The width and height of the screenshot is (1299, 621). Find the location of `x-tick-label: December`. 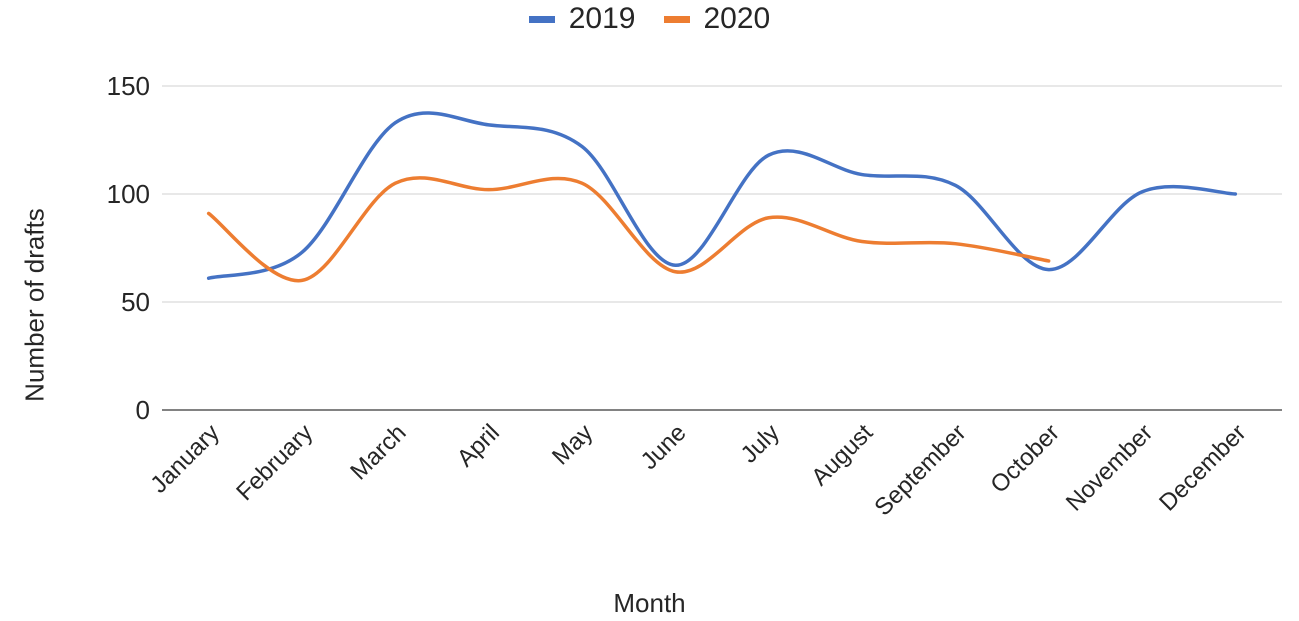

x-tick-label: December is located at coordinates (1202, 467).